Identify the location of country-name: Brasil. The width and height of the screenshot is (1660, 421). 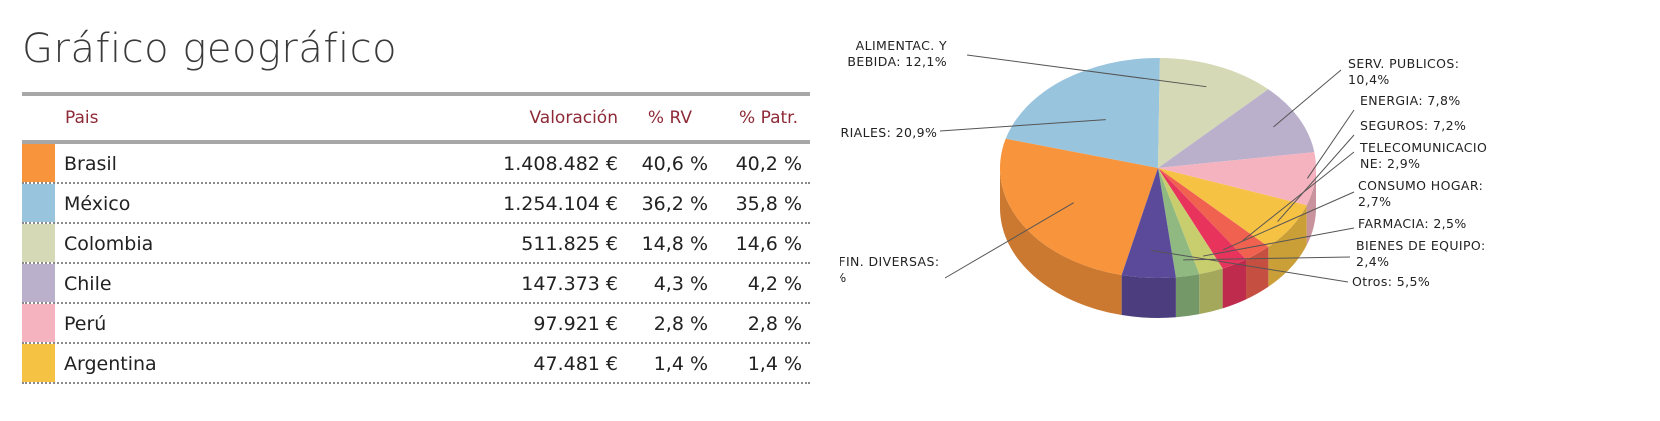
(90, 164).